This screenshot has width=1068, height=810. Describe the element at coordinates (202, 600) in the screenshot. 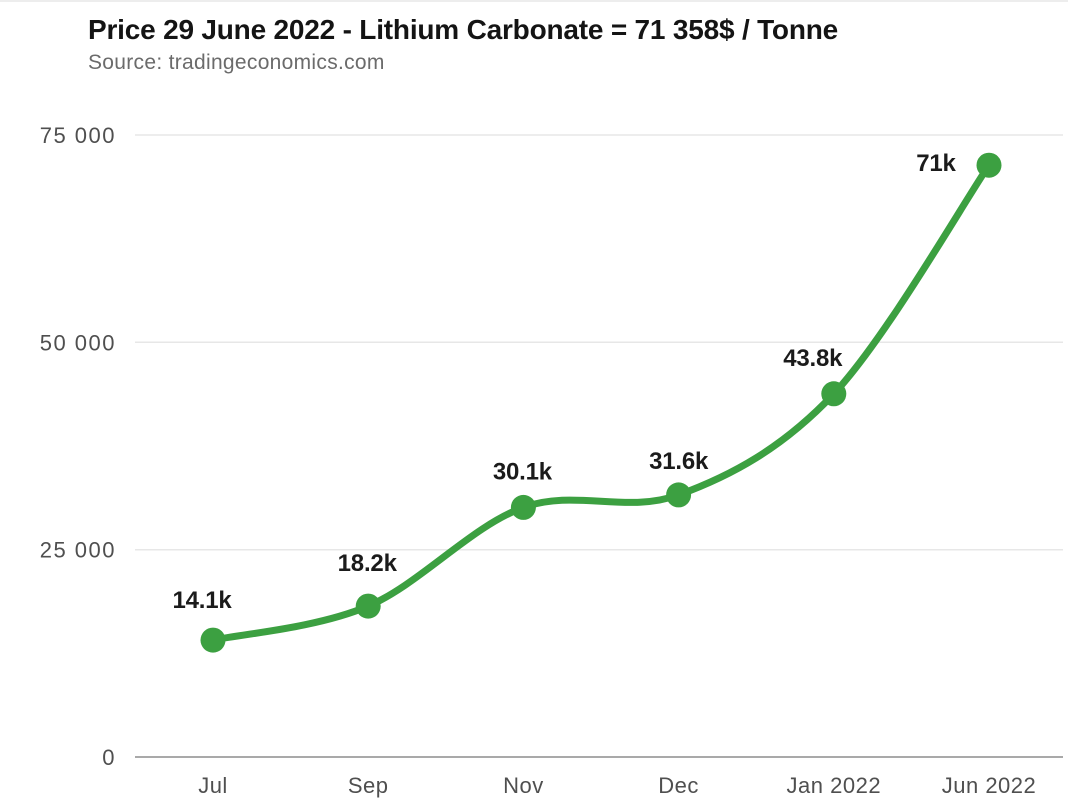

I see `data-point-value-label: 14.1k` at that location.